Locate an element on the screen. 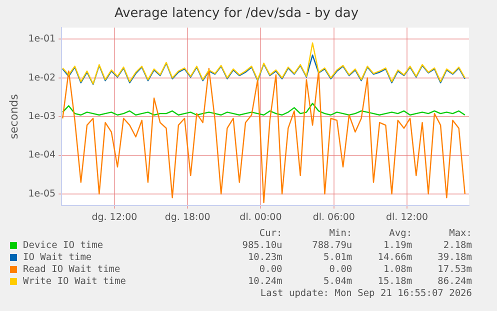 The height and width of the screenshot is (311, 497). x-tick-label: dg. 12:00 is located at coordinates (115, 217).